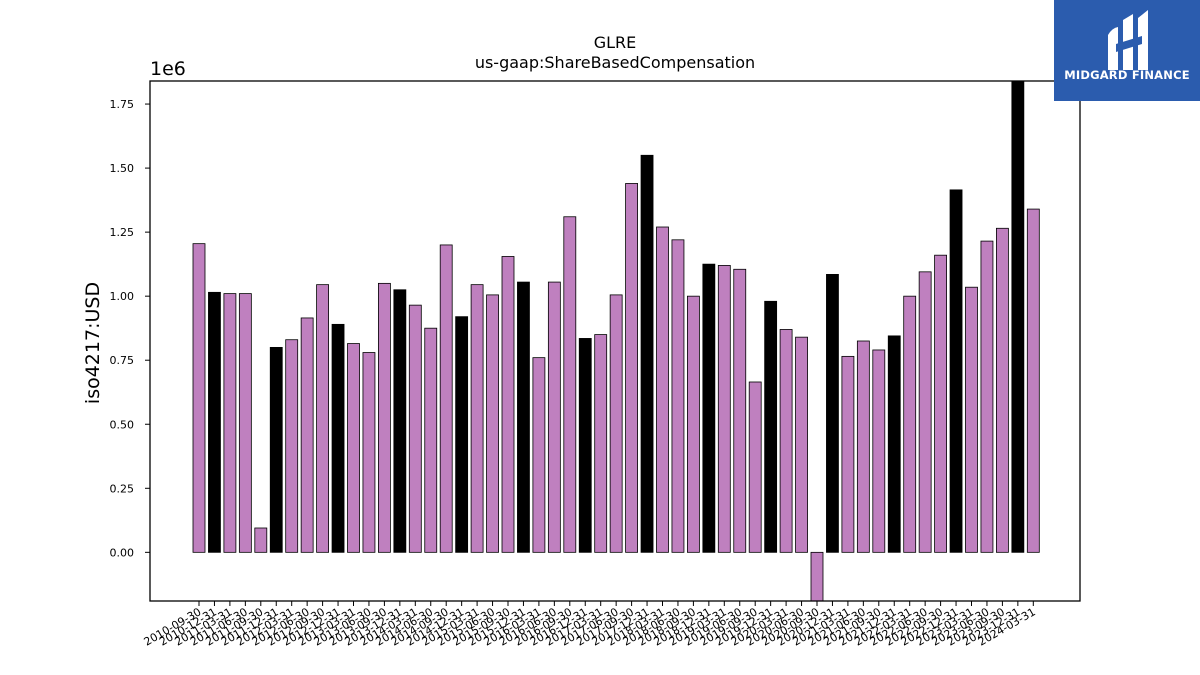  I want to click on chart-subtitle: us-gaap:ShareBasedCompensation, so click(615, 62).